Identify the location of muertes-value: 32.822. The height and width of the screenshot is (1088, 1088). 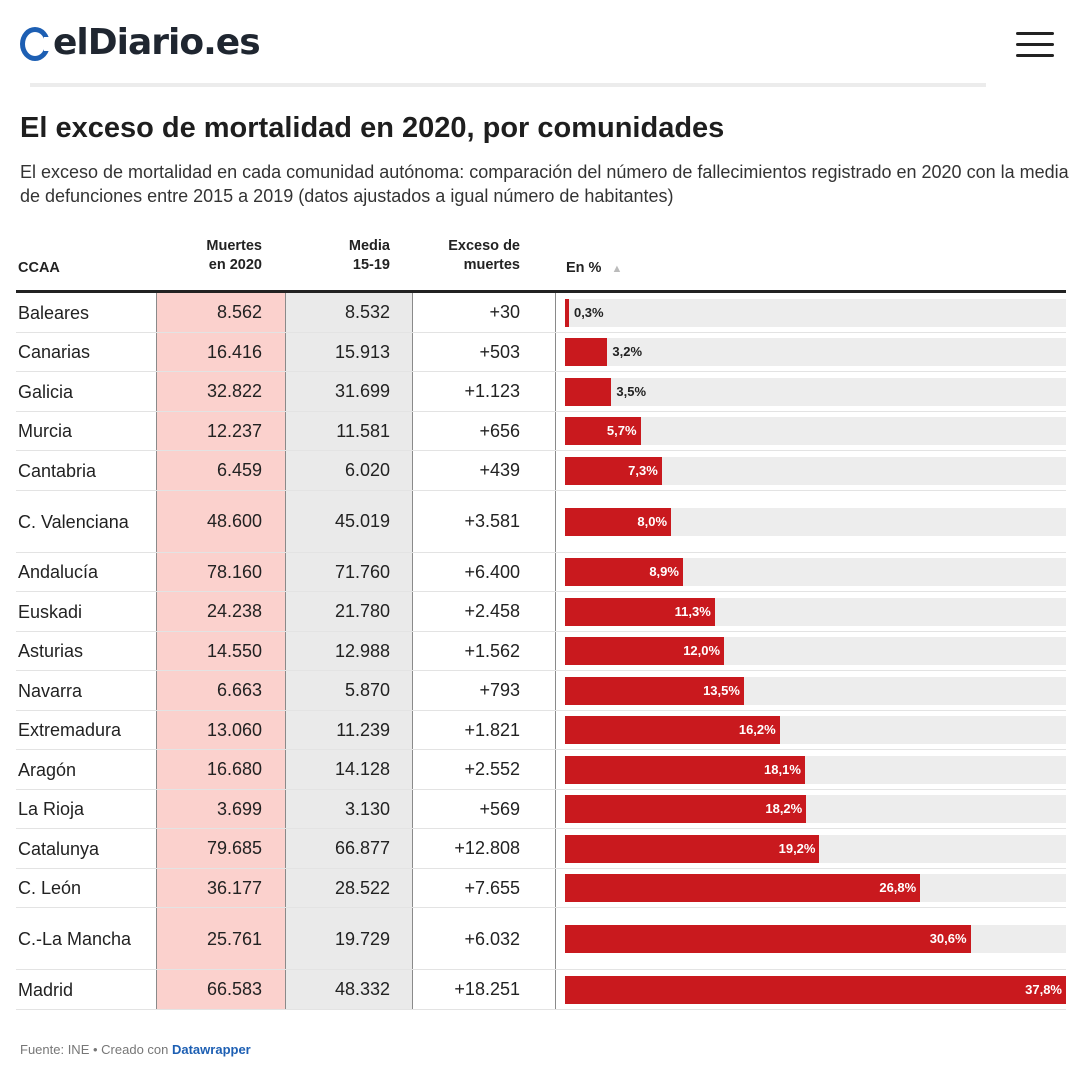
(234, 391).